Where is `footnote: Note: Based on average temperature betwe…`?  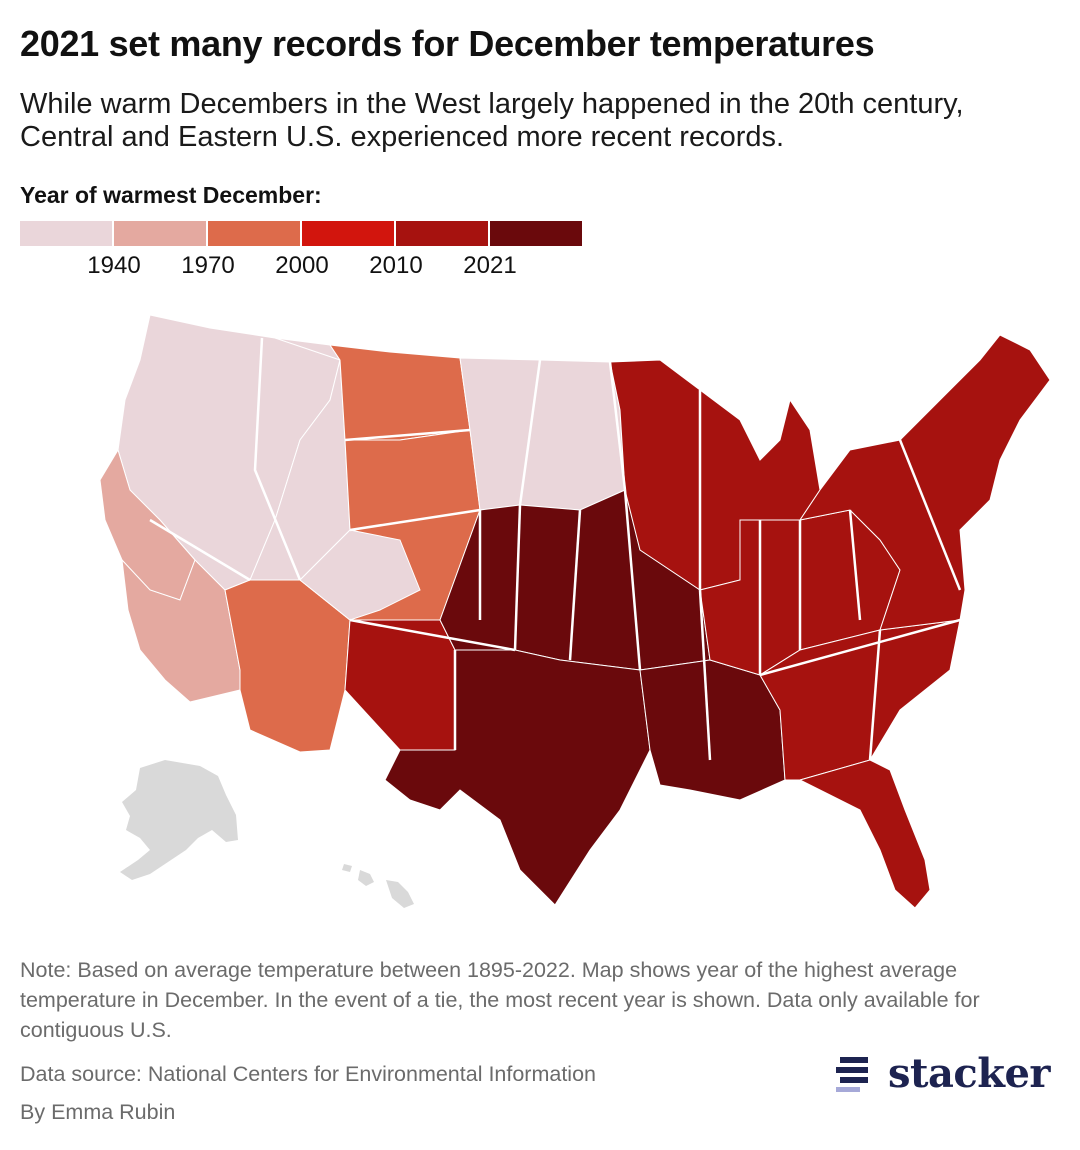 footnote: Note: Based on average temperature betwe… is located at coordinates (500, 1000).